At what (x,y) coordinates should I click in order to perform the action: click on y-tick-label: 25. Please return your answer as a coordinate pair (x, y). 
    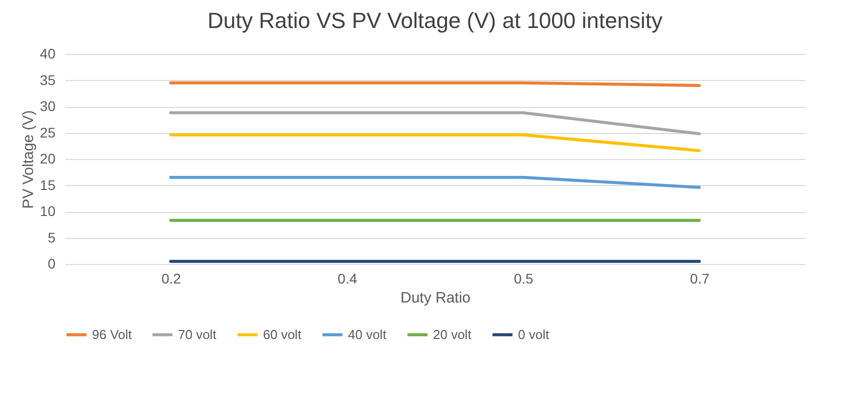
    Looking at the image, I should click on (48, 132).